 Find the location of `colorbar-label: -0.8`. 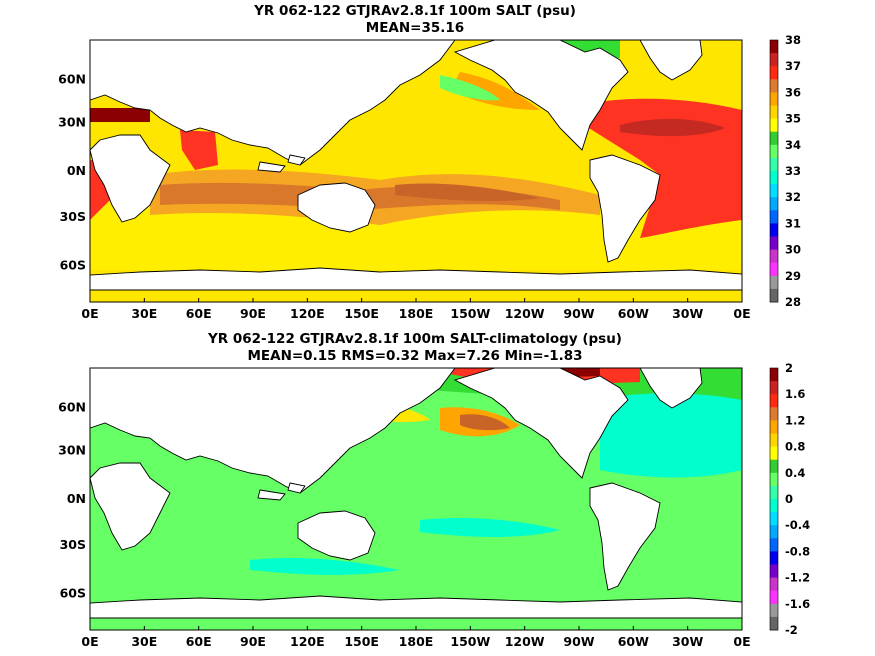

colorbar-label: -0.8 is located at coordinates (797, 551).